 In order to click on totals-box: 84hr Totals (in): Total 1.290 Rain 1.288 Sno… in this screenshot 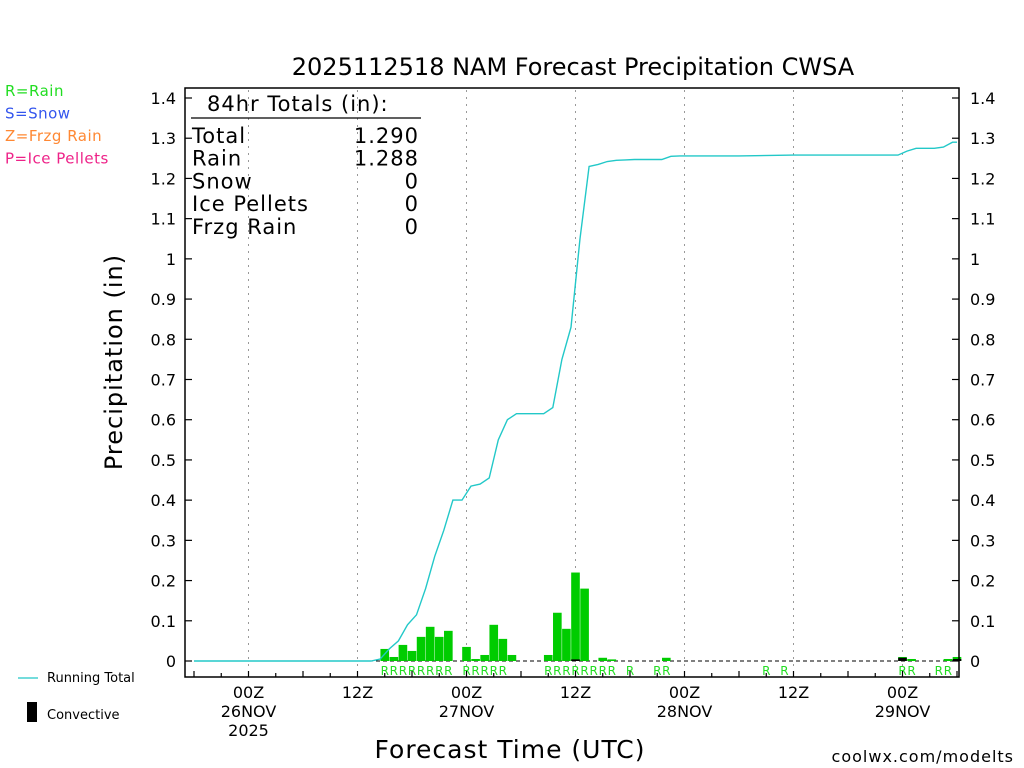, I will do `click(306, 165)`.